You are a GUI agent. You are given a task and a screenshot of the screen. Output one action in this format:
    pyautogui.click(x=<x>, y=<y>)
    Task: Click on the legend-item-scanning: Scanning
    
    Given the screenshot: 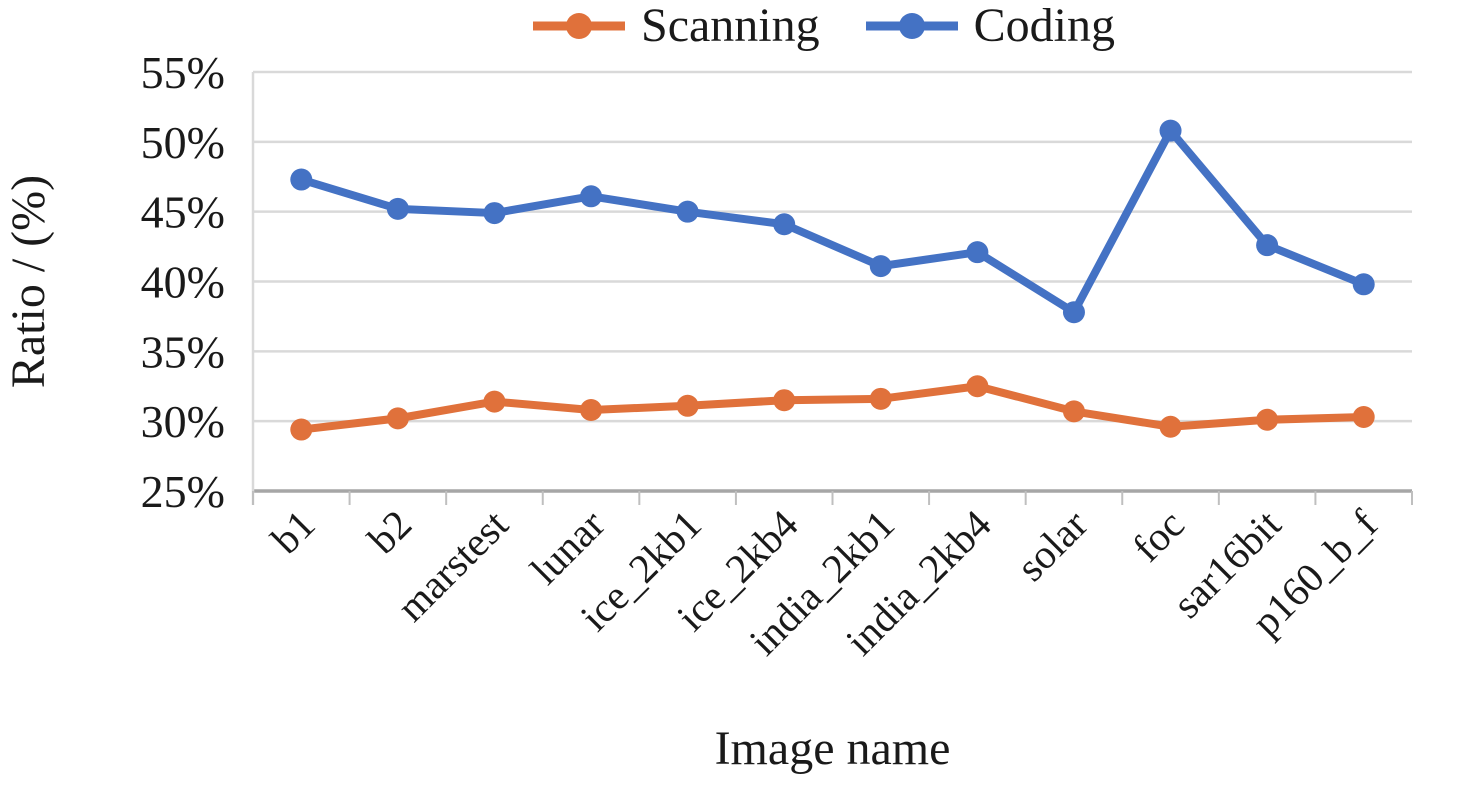 What is the action you would take?
    pyautogui.click(x=675, y=26)
    